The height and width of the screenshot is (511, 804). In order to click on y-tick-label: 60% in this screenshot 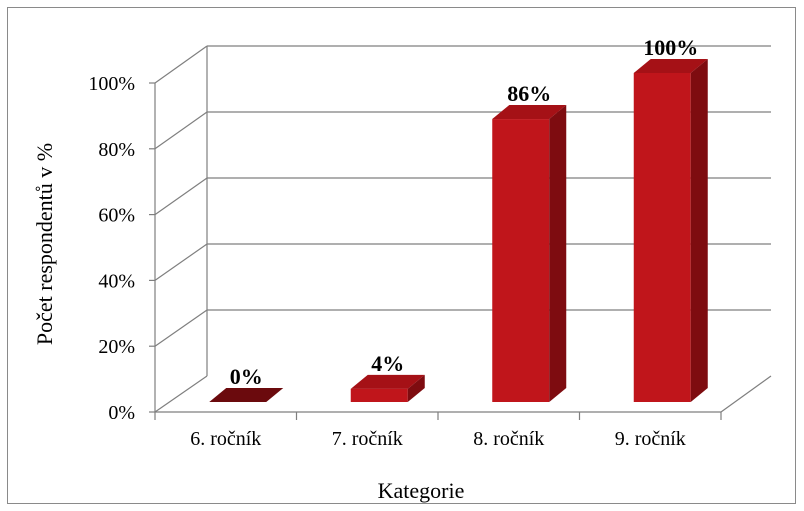, I will do `click(116, 216)`.